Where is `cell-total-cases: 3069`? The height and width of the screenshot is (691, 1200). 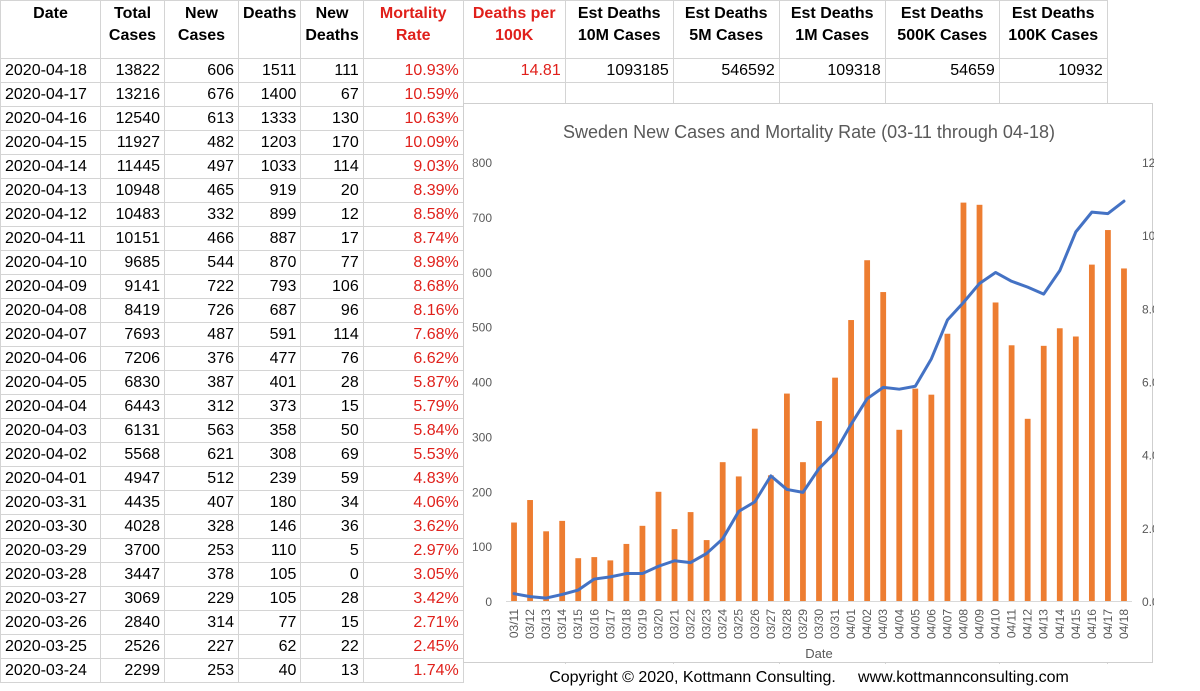
cell-total-cases: 3069 is located at coordinates (132, 598).